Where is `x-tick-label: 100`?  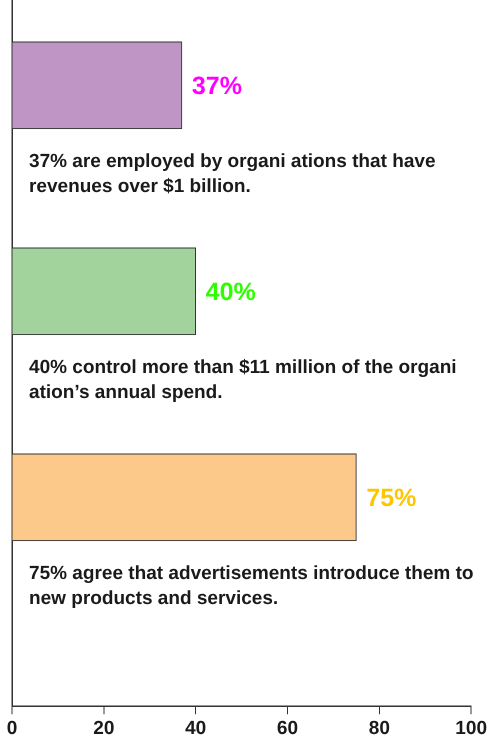
x-tick-label: 100 is located at coordinates (471, 728).